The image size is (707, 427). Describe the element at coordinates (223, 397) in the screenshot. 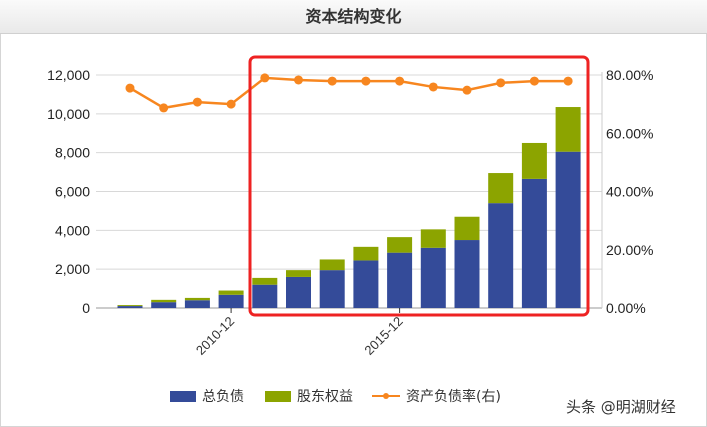

I see `legend-label-debt: 总负债` at that location.